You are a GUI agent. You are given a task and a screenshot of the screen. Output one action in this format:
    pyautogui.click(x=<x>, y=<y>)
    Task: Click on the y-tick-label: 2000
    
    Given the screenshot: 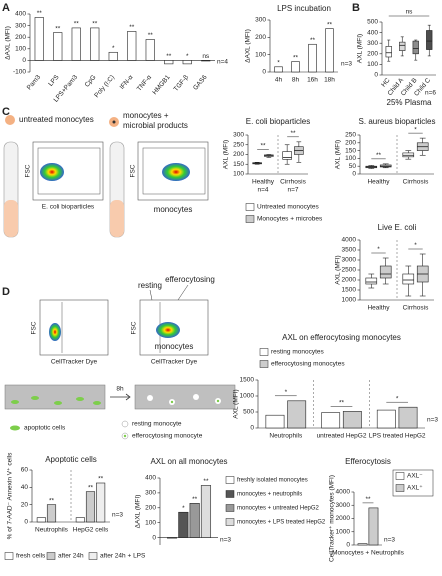 What is the action you would take?
    pyautogui.click(x=349, y=280)
    